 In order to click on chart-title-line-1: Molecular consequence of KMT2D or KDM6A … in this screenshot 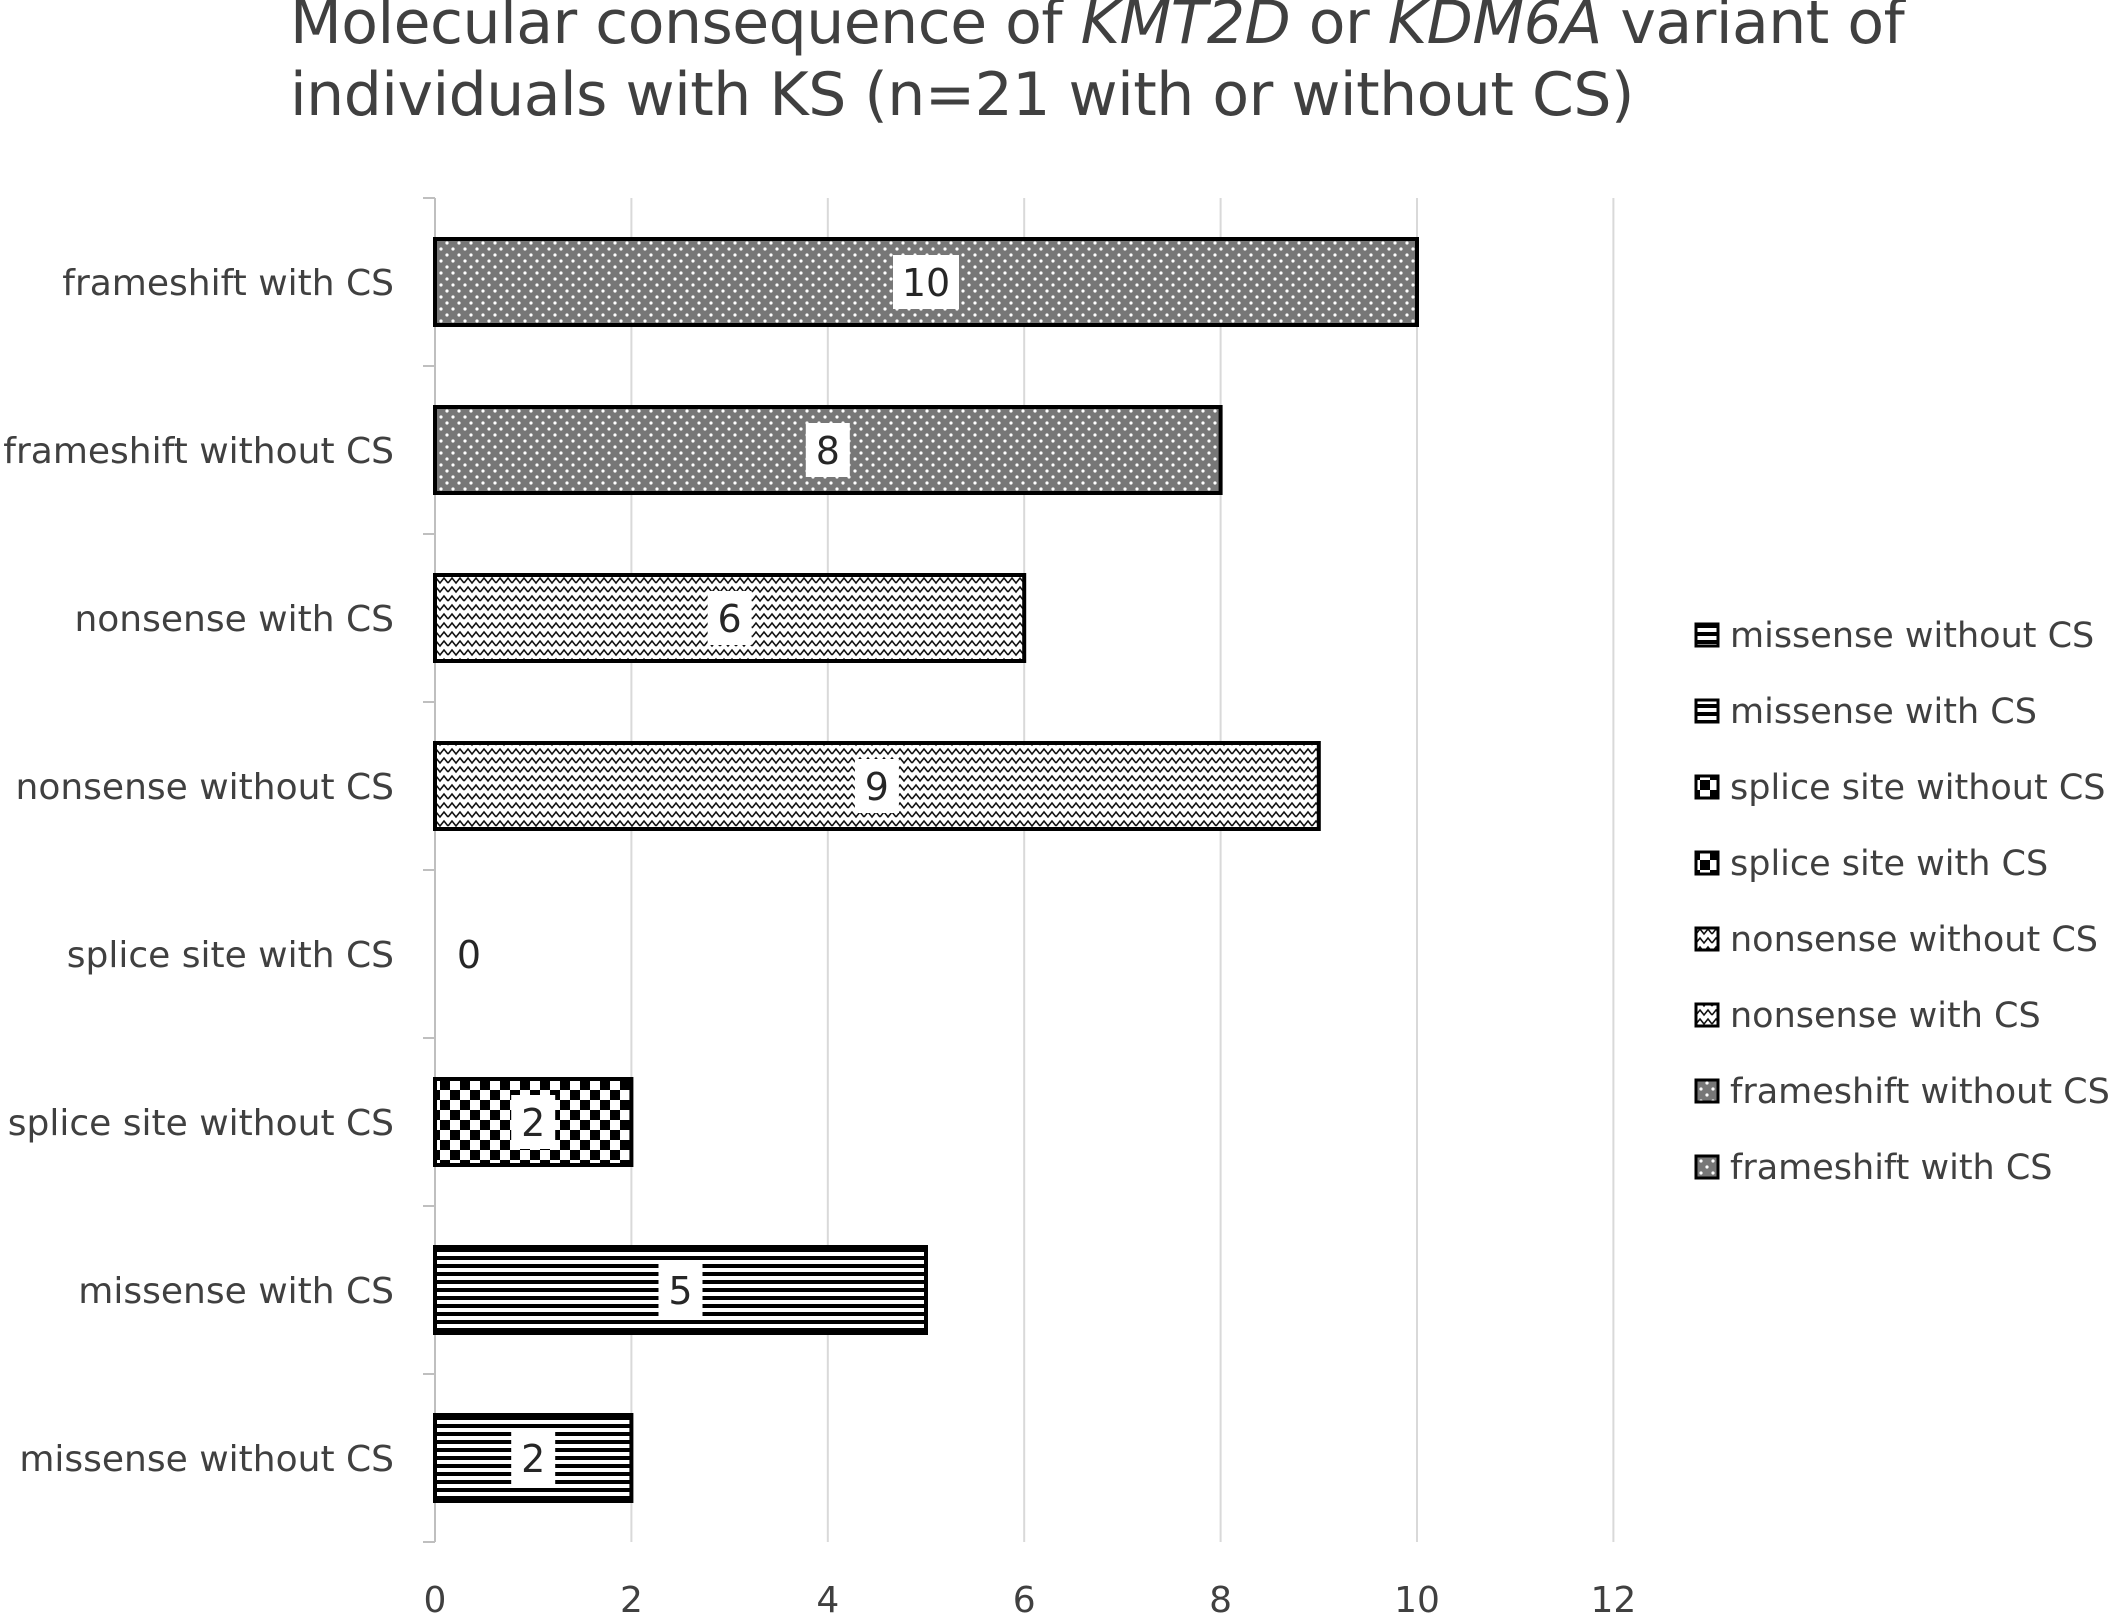, I will do `click(1097, 29)`.